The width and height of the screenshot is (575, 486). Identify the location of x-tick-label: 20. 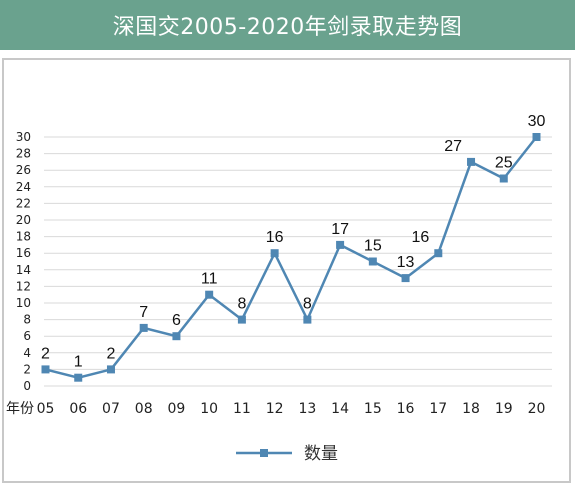
(537, 409).